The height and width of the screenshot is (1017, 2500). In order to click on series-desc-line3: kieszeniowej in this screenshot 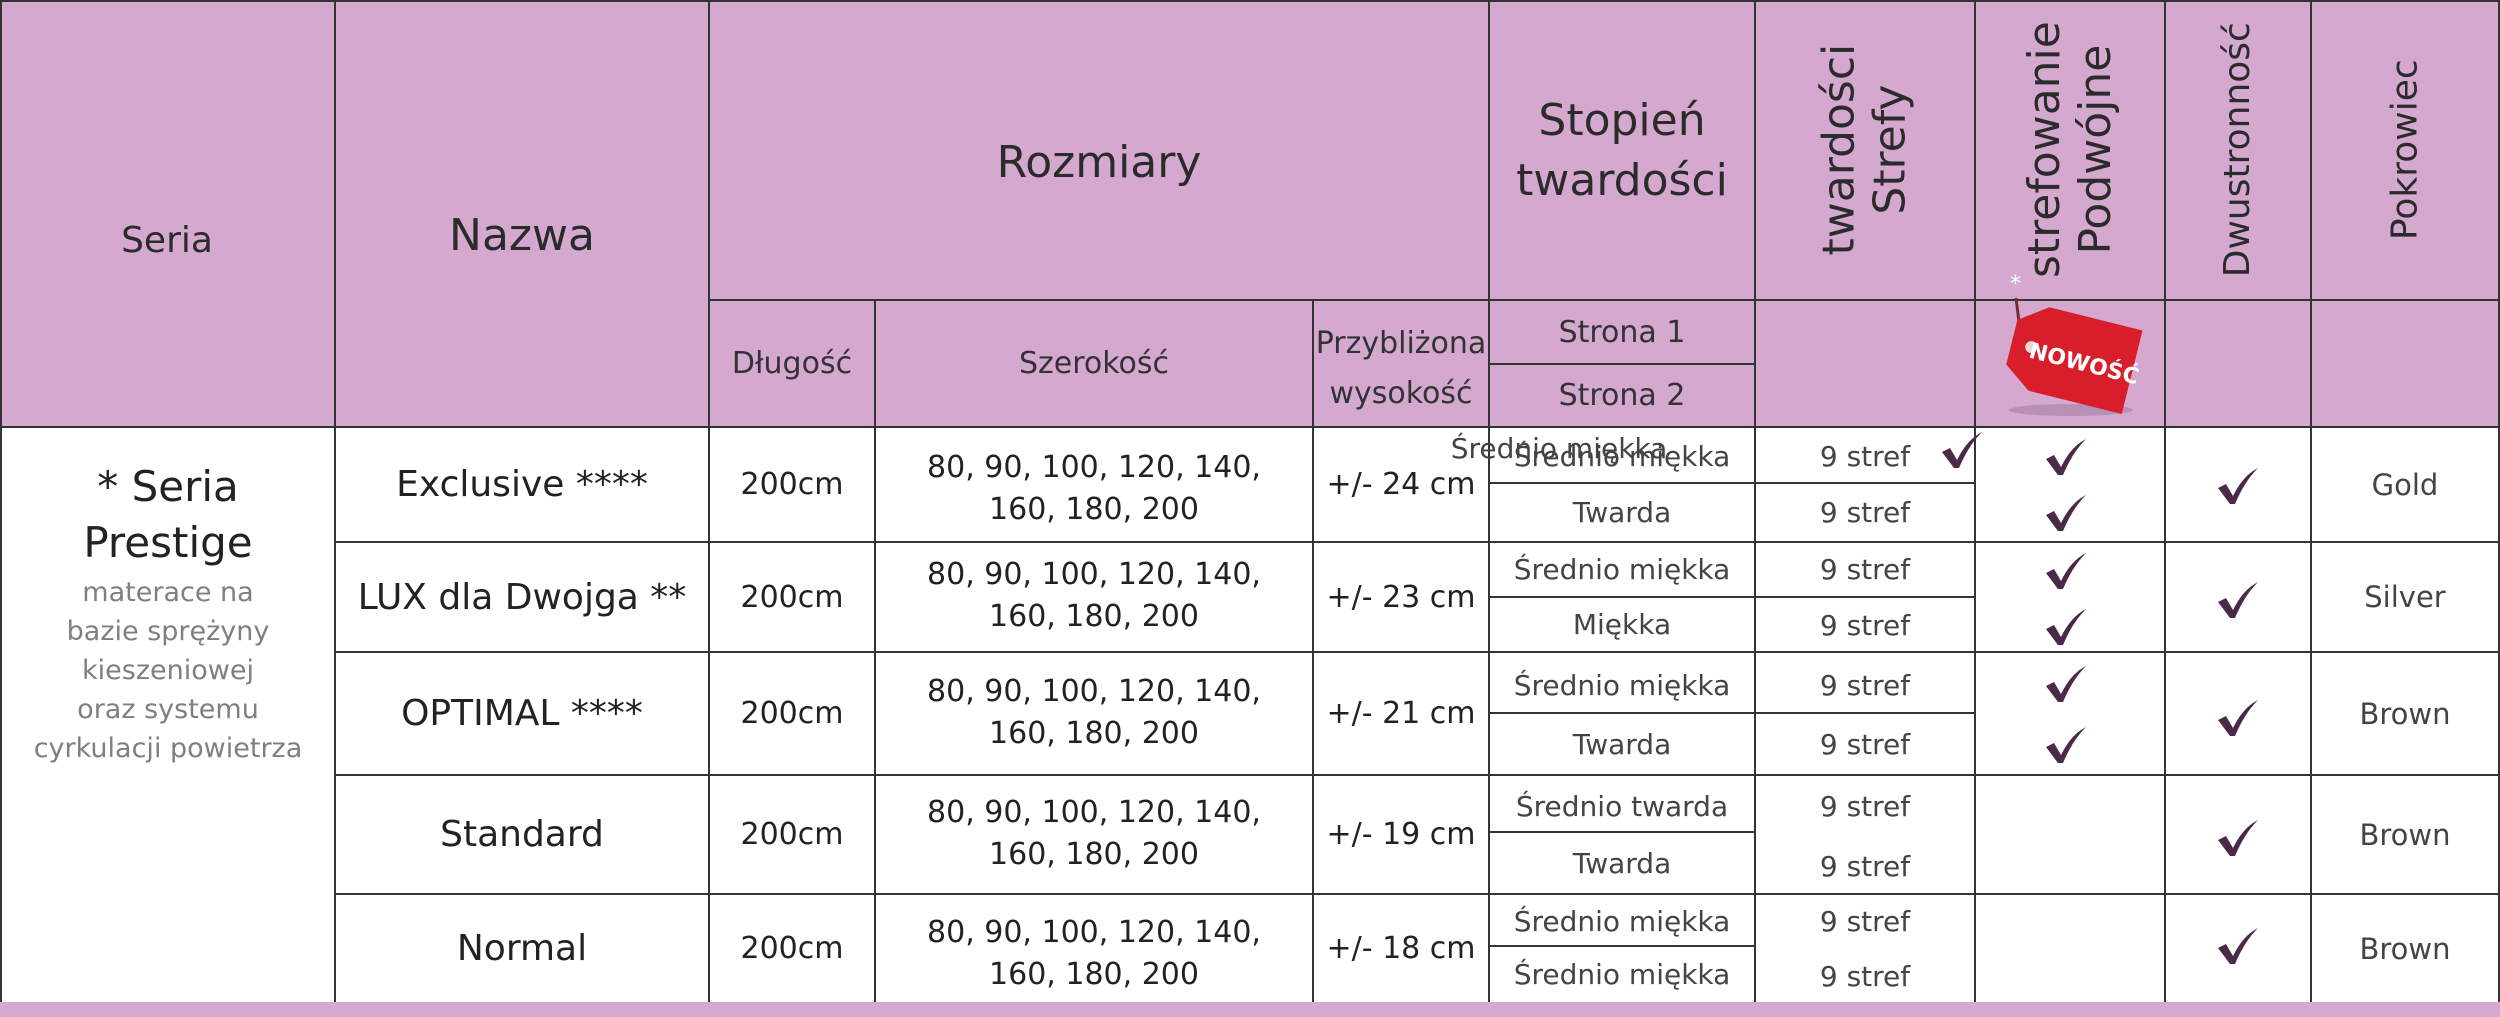, I will do `click(168, 670)`.